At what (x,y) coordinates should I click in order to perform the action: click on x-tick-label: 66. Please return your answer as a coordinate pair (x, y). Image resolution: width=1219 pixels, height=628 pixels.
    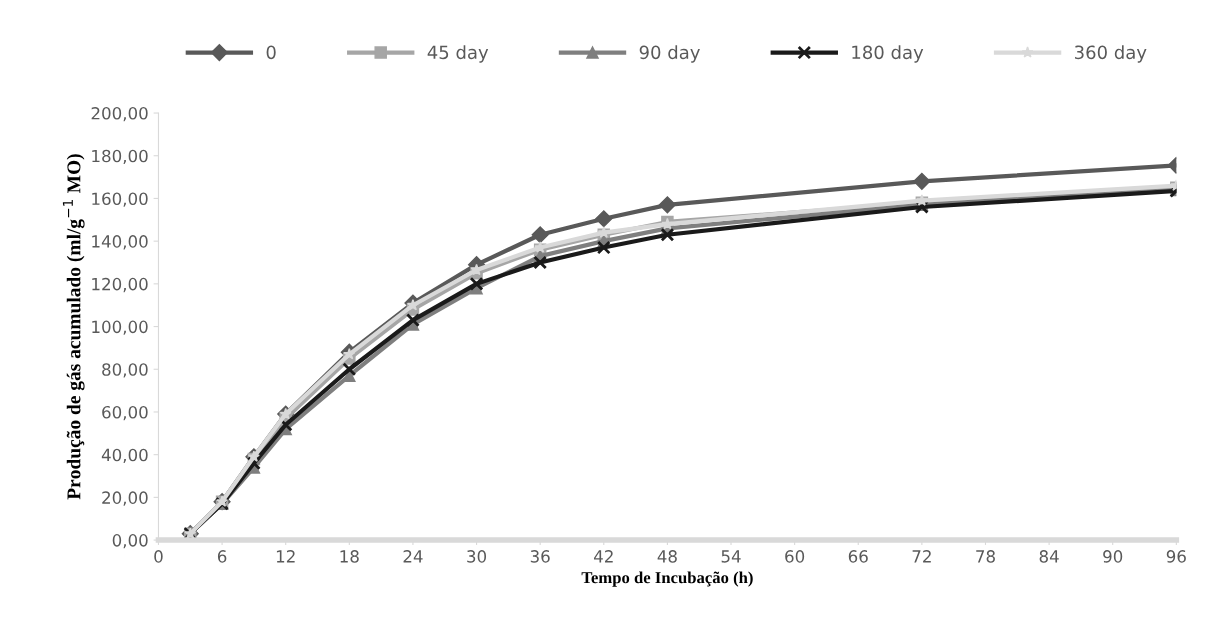
    Looking at the image, I should click on (858, 556).